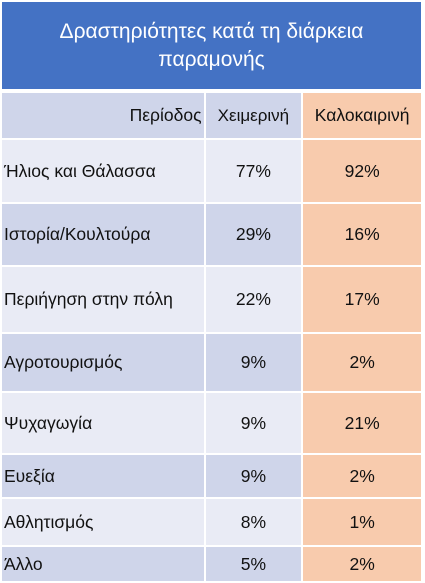  I want to click on table-row: Ήλιος και Θάλασσα 77% 92%, so click(211, 171).